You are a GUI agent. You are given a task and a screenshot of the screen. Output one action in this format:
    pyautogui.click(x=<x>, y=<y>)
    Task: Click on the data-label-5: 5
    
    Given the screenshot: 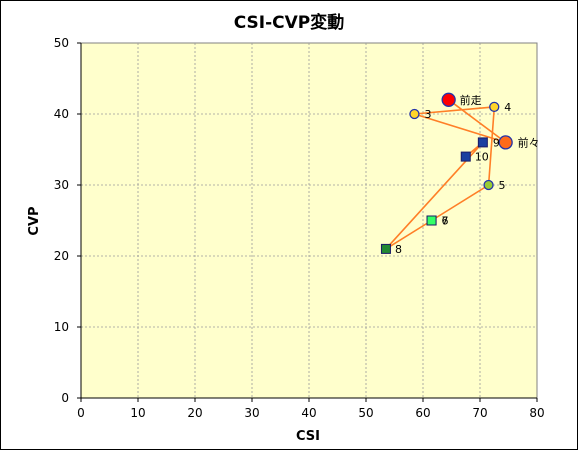 What is the action you would take?
    pyautogui.click(x=502, y=185)
    